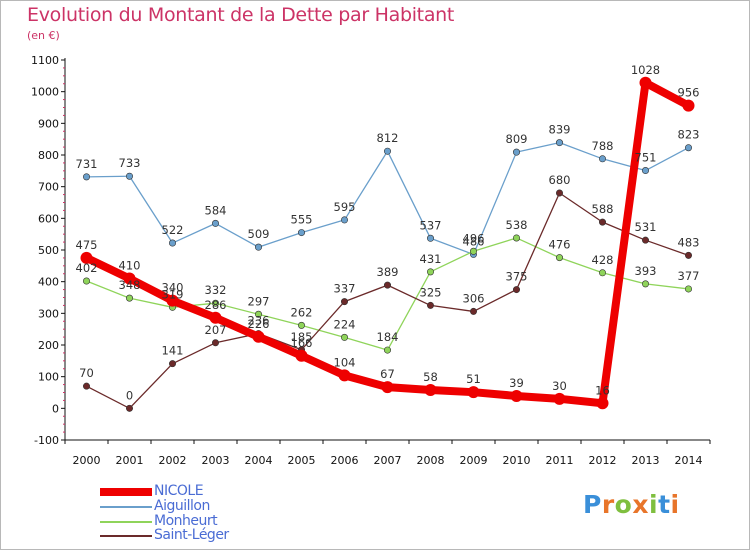 The image size is (750, 550). What do you see at coordinates (182, 506) in the screenshot?
I see `legend-label-aiguillon: Aiguillon` at bounding box center [182, 506].